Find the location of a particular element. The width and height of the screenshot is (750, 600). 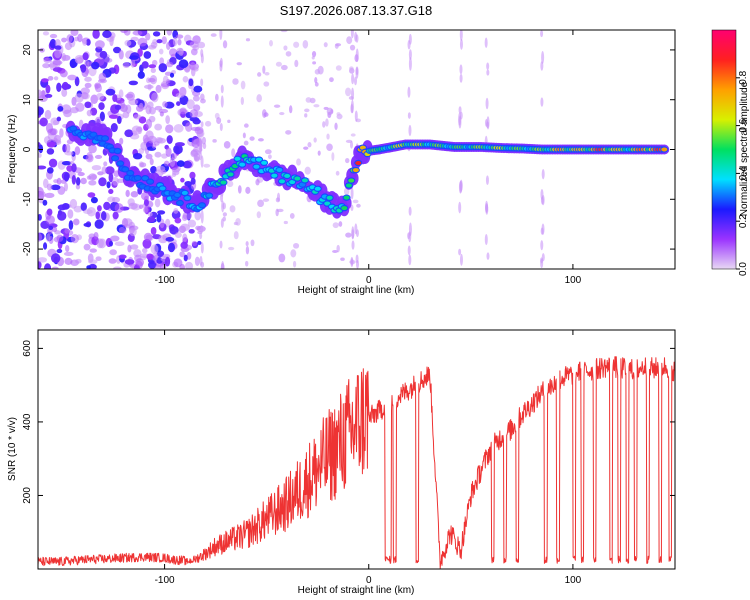

spectrogram-y-axis-label: Frequency (Hz) is located at coordinates (12, 149).